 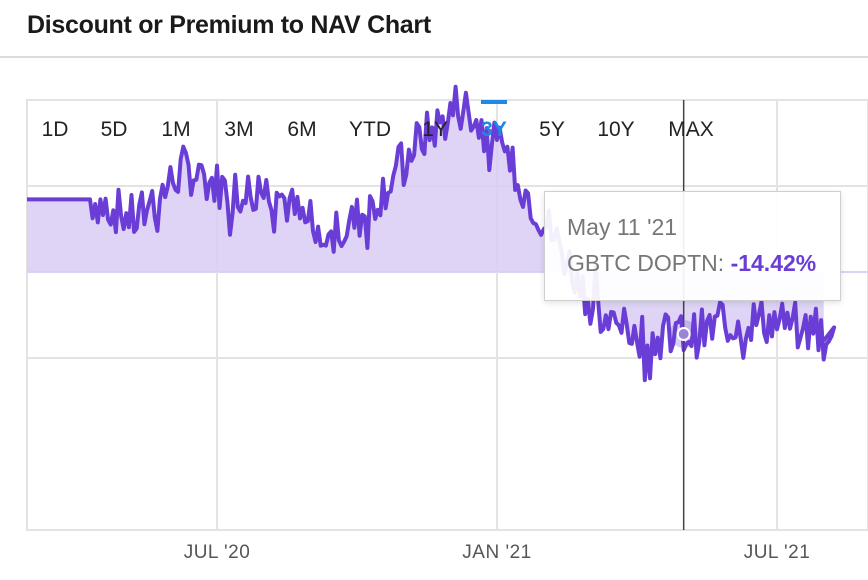 I want to click on tooltip-date: May 11 '21, so click(x=622, y=227).